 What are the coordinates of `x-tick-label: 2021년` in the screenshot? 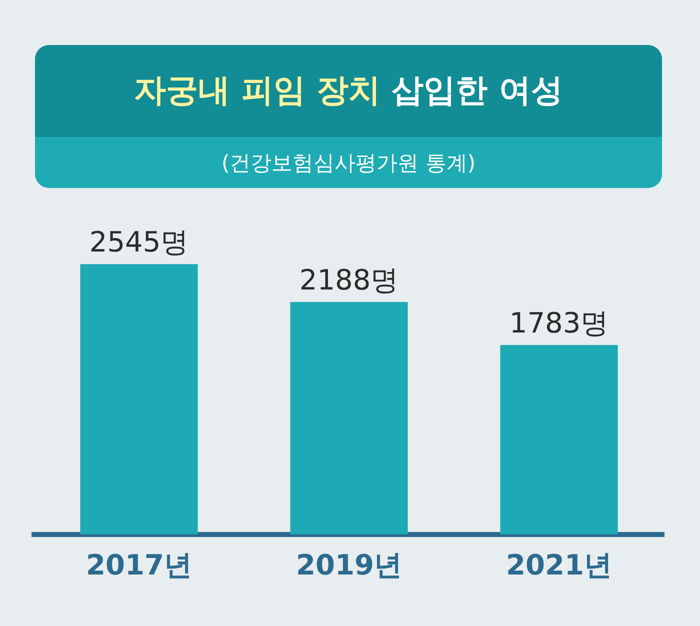 It's located at (559, 565).